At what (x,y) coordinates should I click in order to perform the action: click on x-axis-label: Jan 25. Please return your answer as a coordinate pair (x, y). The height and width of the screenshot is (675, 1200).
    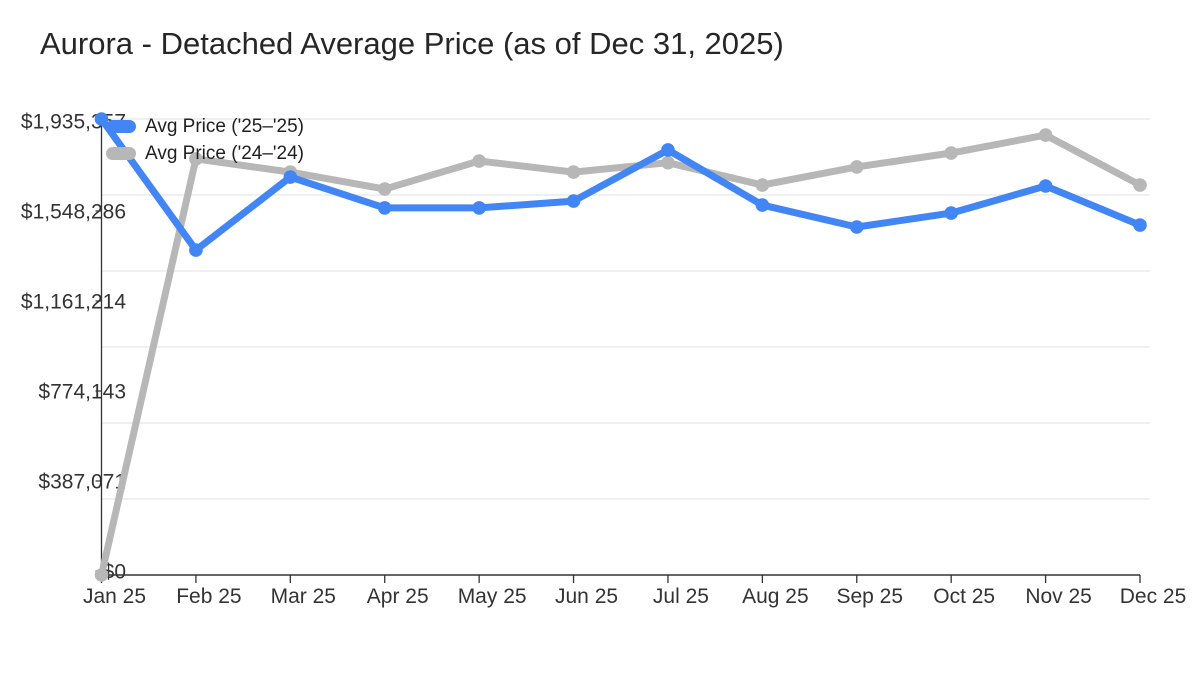
    Looking at the image, I should click on (114, 596).